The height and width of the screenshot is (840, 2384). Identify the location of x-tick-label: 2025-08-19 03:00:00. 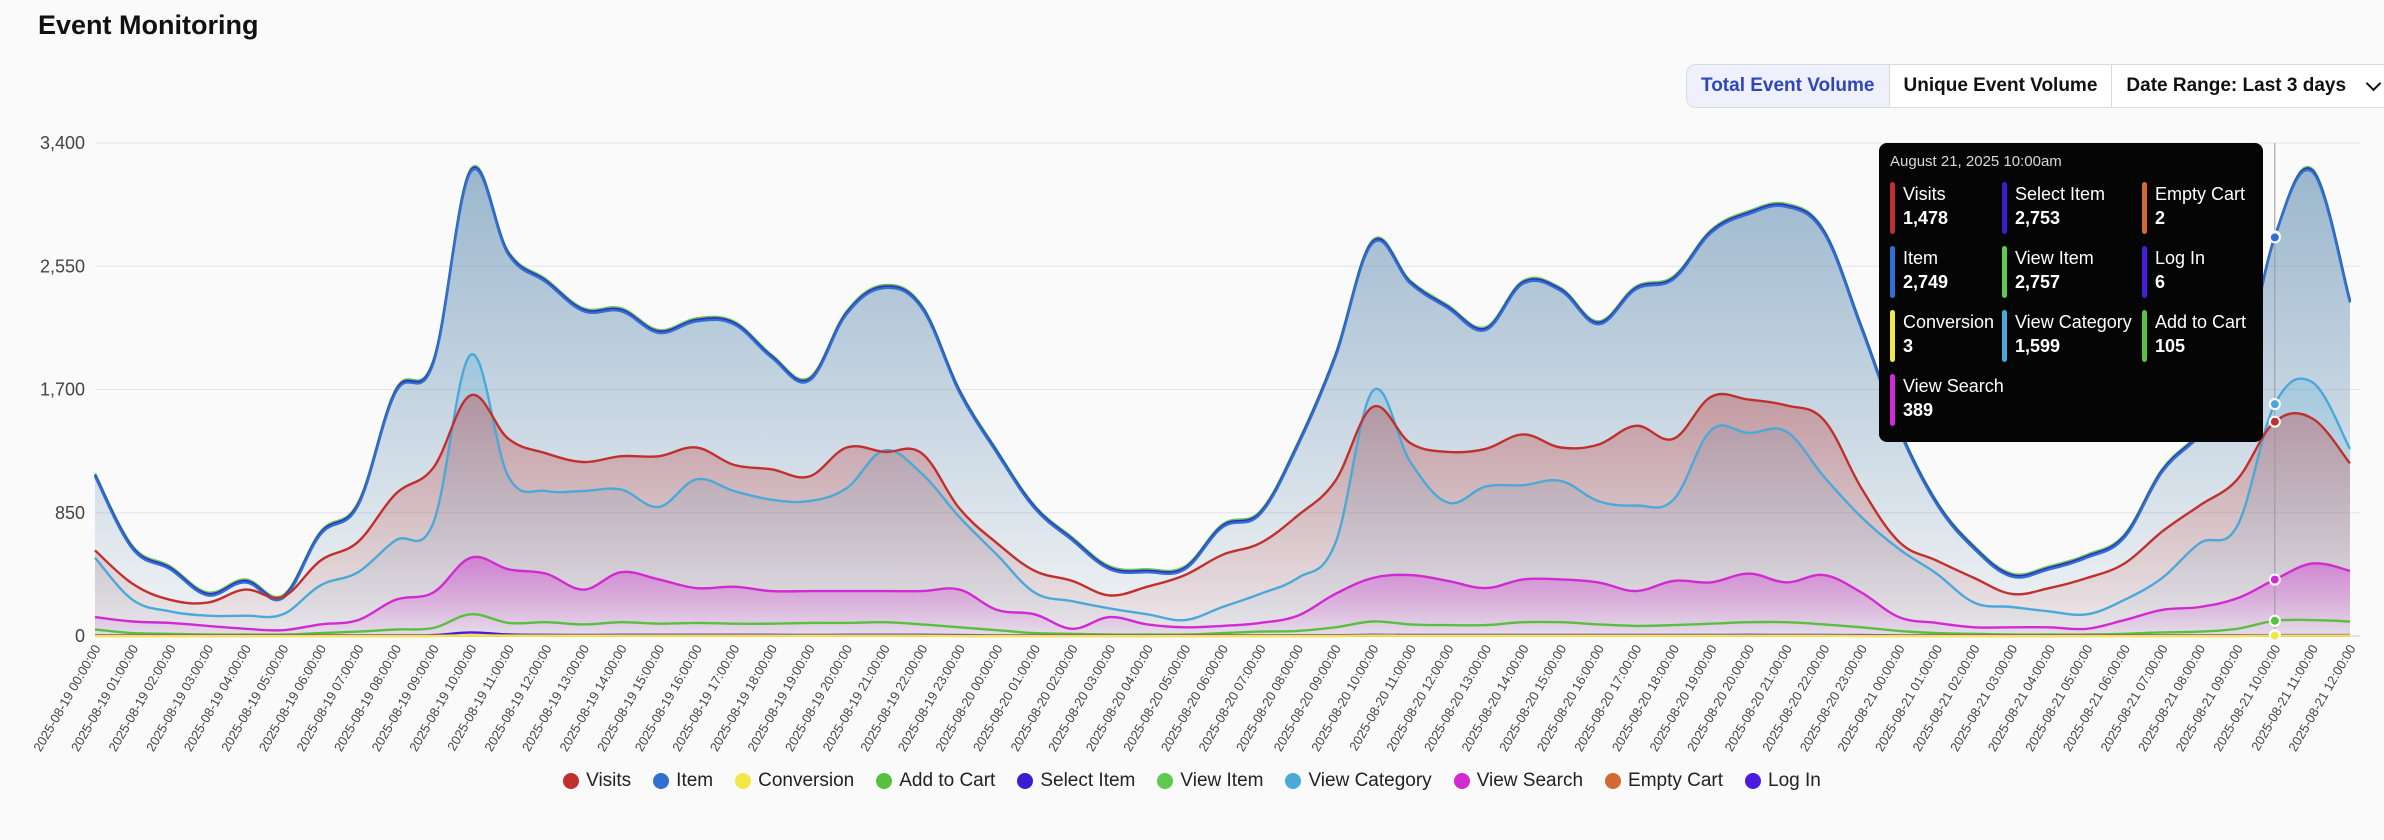
(179, 698).